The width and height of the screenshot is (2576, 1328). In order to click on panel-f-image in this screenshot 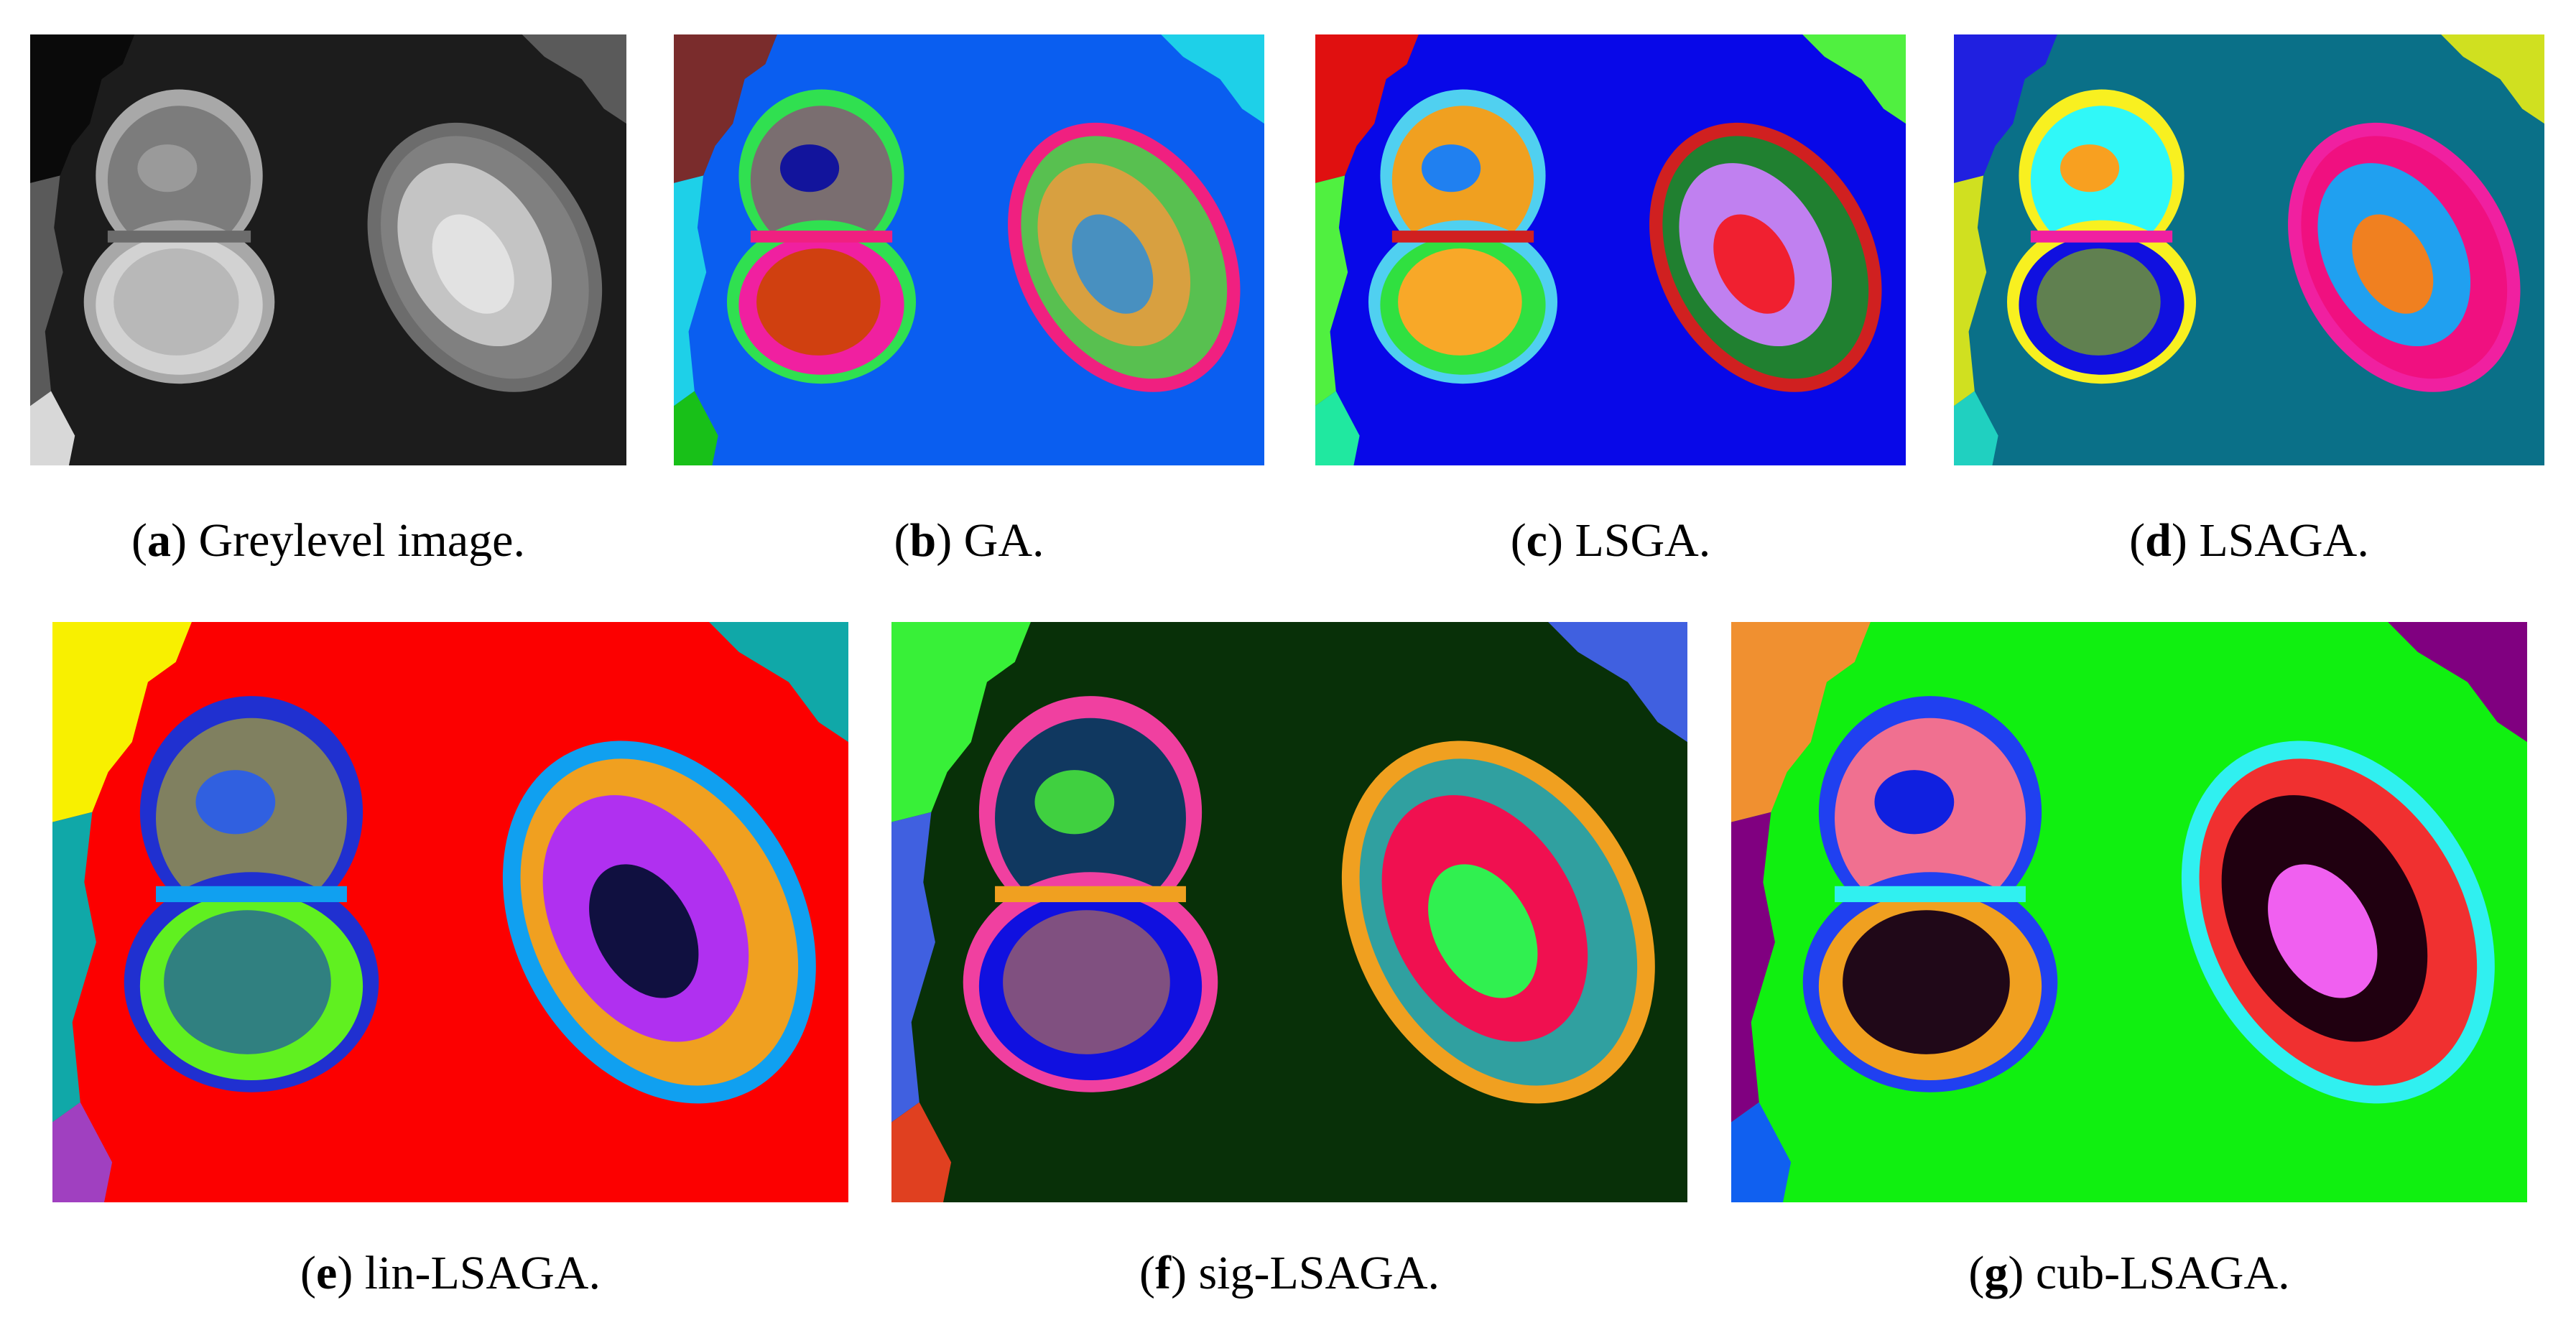, I will do `click(1289, 912)`.